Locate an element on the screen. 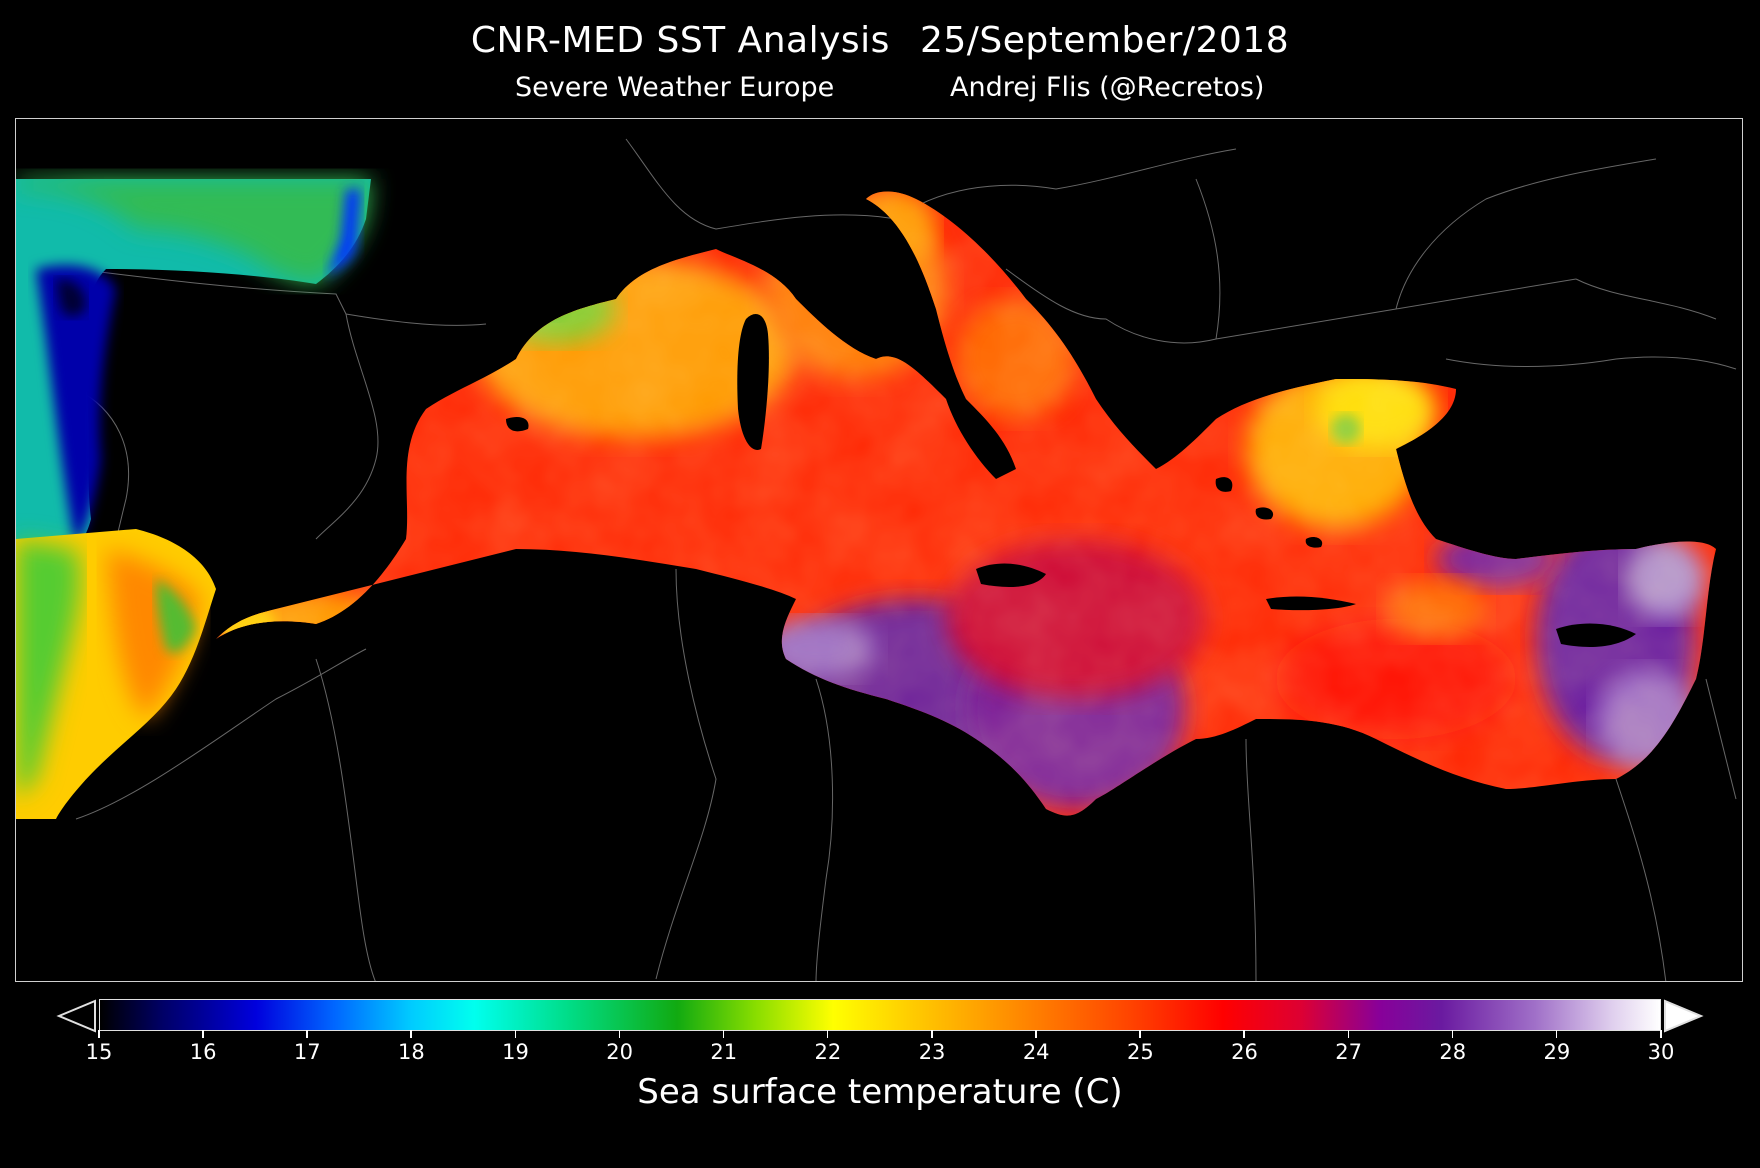 The image size is (1760, 1168). colorbar-tick-label: 21 is located at coordinates (724, 1052).